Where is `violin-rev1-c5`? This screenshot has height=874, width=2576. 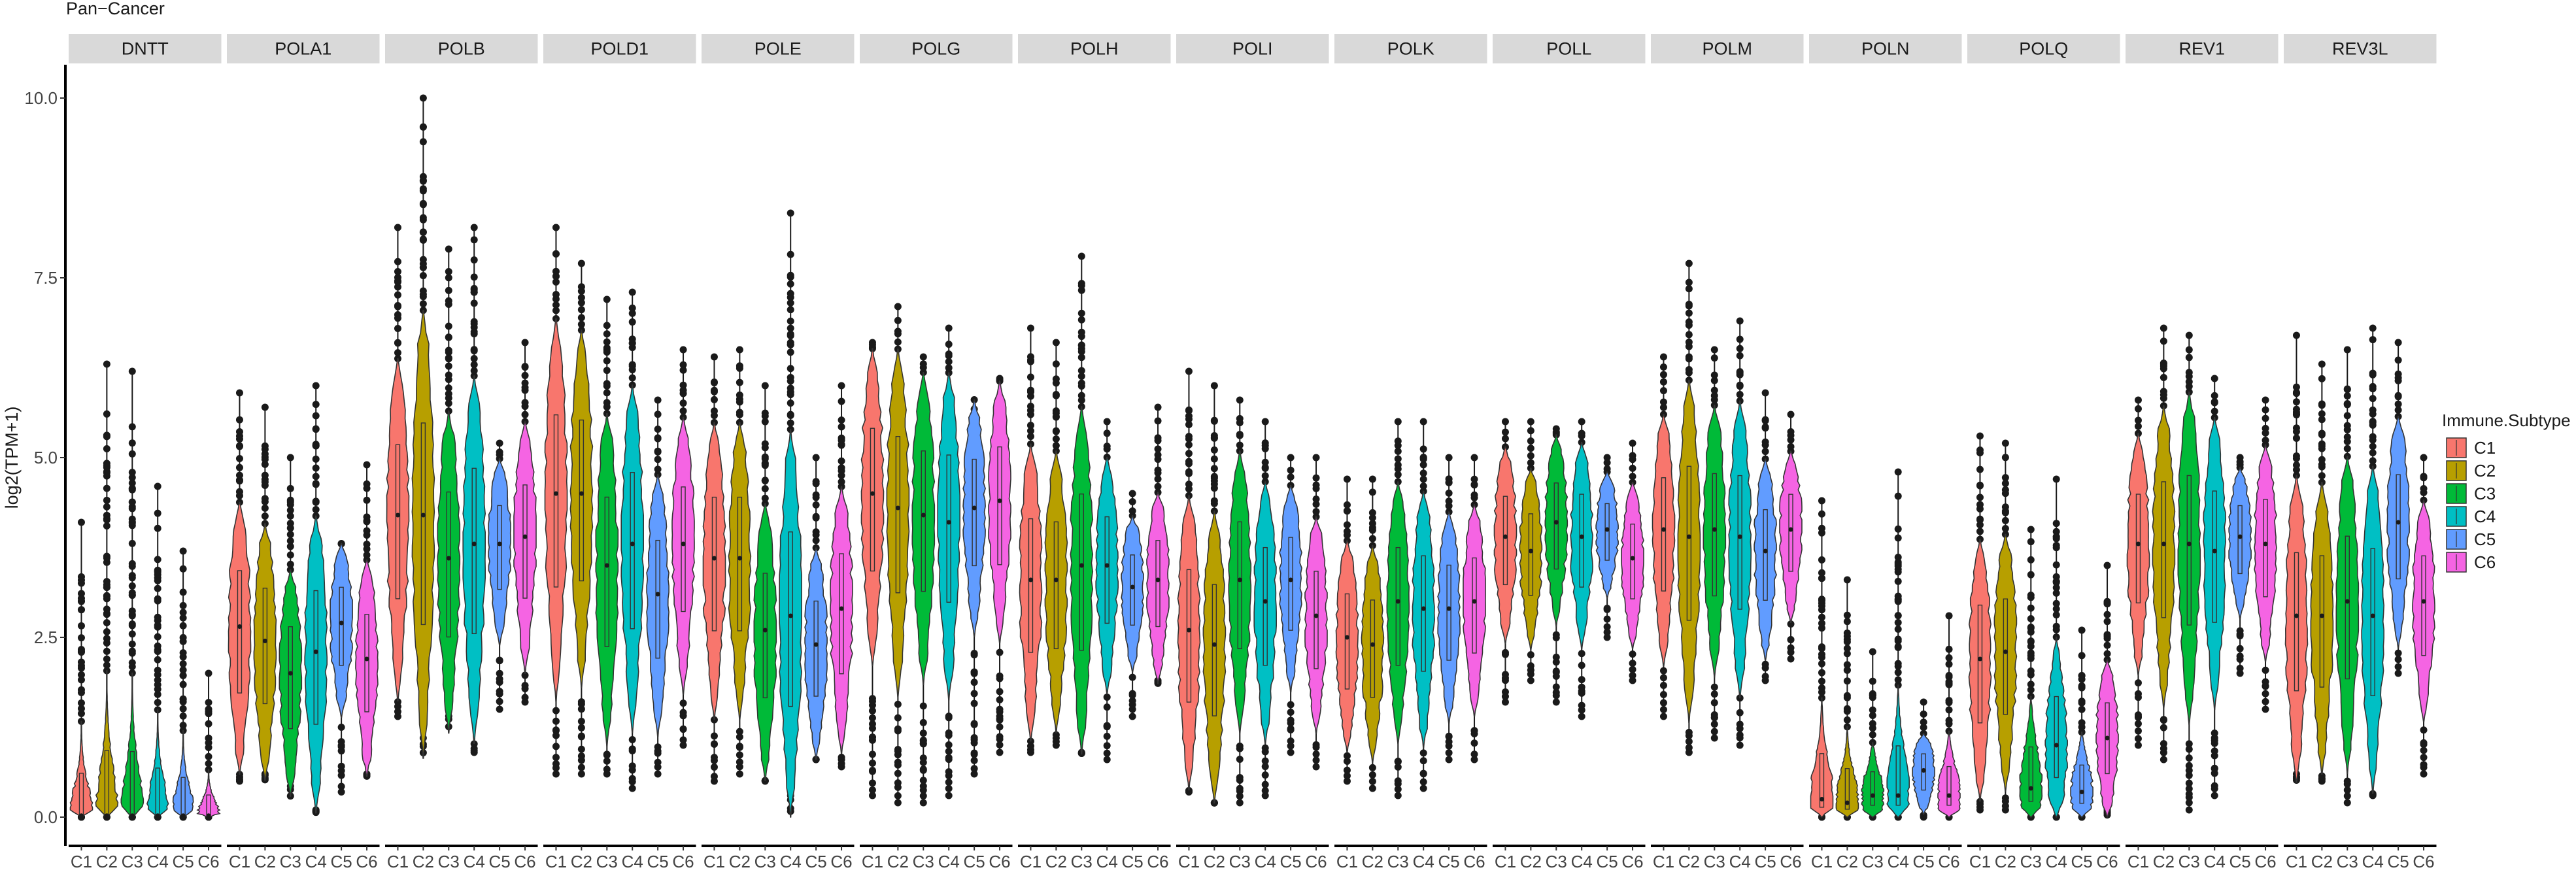
violin-rev1-c5 is located at coordinates (2240, 543).